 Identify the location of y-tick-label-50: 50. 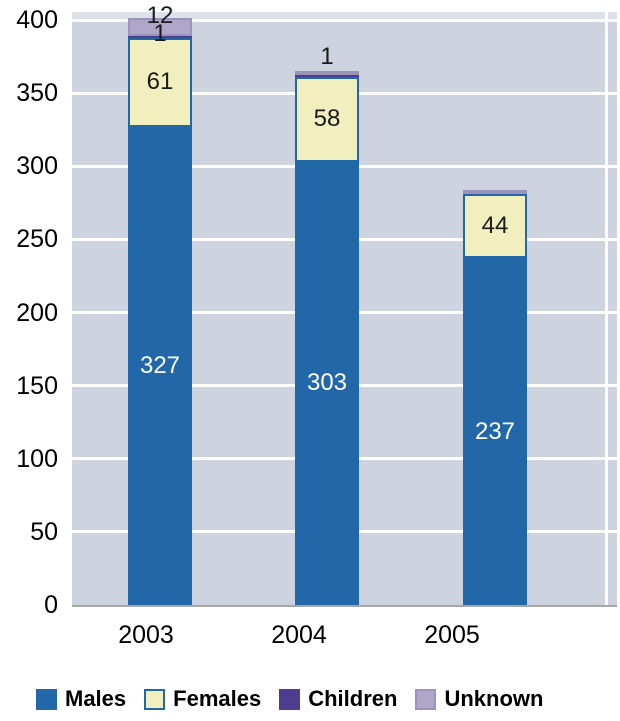
(44, 531).